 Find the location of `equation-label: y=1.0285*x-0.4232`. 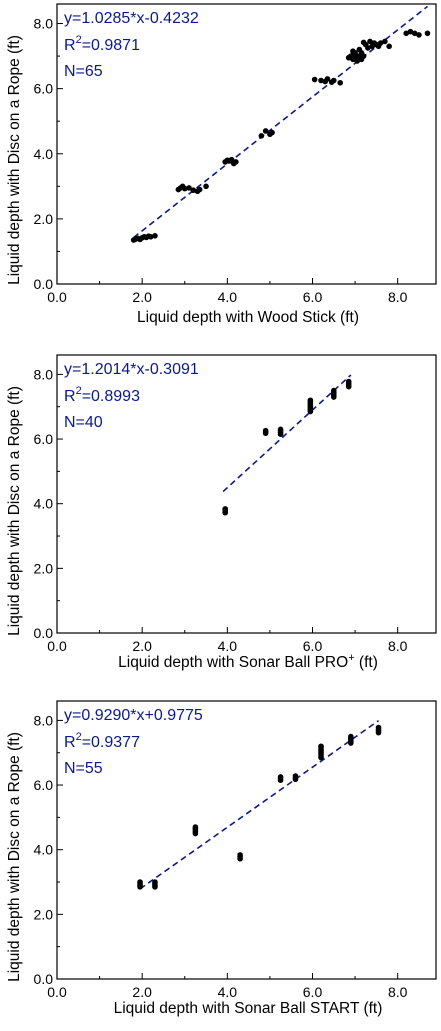

equation-label: y=1.0285*x-0.4232 is located at coordinates (131, 18).